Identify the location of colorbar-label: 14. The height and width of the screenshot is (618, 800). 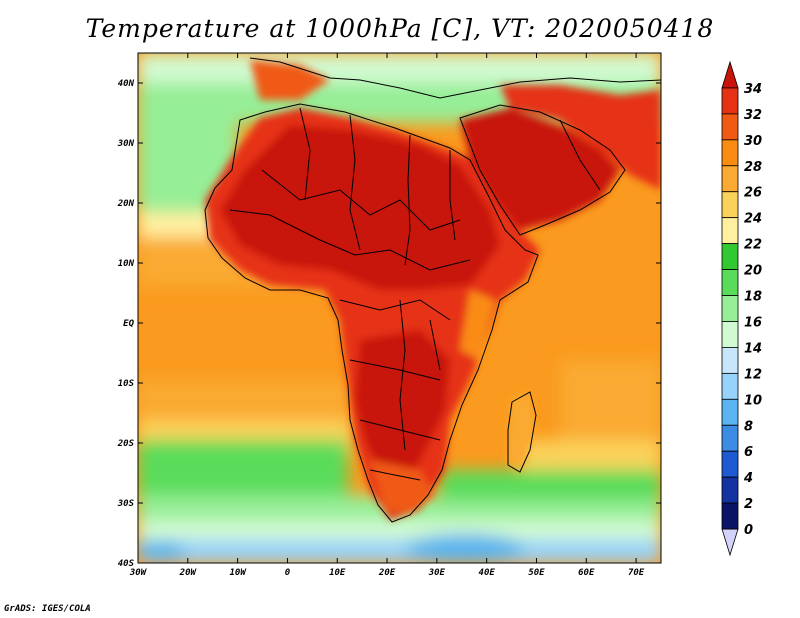
(753, 348).